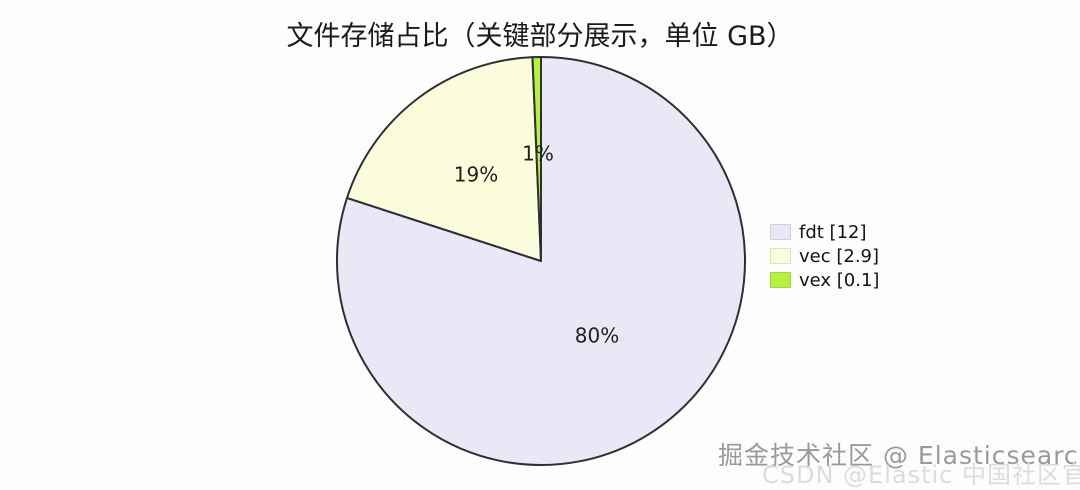 This screenshot has height=490, width=1080. What do you see at coordinates (597, 336) in the screenshot?
I see `pie-label-fdt: 80%` at bounding box center [597, 336].